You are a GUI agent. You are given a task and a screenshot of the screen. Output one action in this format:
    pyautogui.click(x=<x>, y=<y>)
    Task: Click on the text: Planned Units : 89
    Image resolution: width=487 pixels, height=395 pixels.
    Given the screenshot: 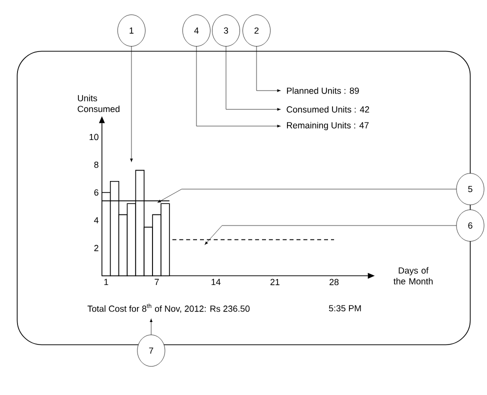 What is the action you would take?
    pyautogui.click(x=323, y=90)
    